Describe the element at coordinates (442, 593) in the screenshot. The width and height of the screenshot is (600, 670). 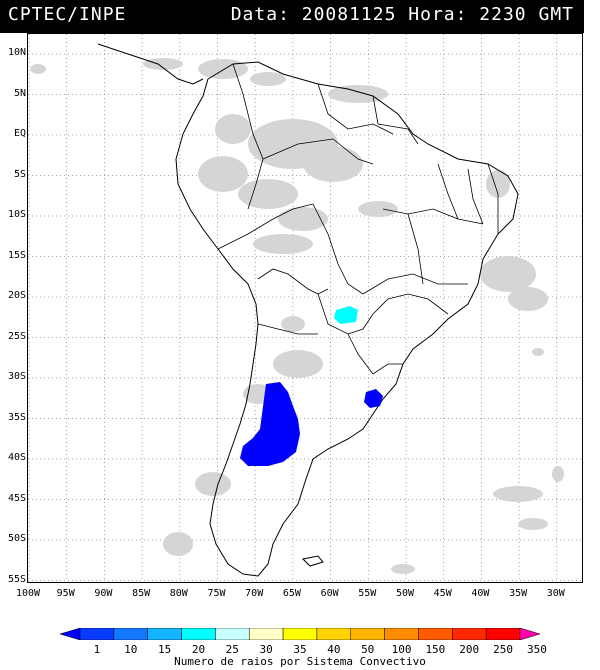
I see `longitude-label: 45W` at that location.